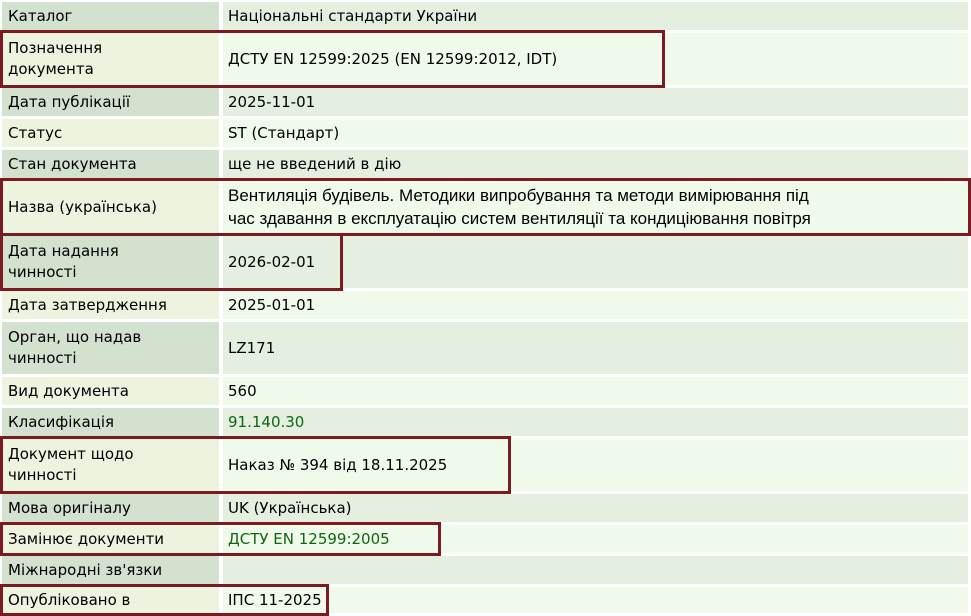 The image size is (971, 616). Describe the element at coordinates (110, 422) in the screenshot. I see `row-label: Класифікація` at that location.